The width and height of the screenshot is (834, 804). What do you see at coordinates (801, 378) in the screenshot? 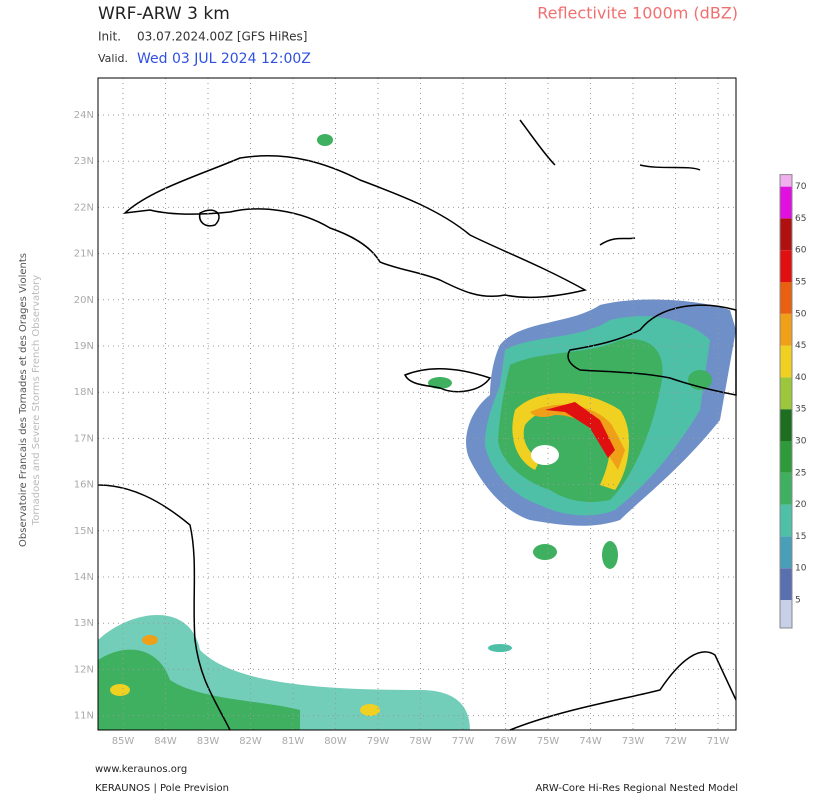
I see `colorbar-label: 40` at bounding box center [801, 378].